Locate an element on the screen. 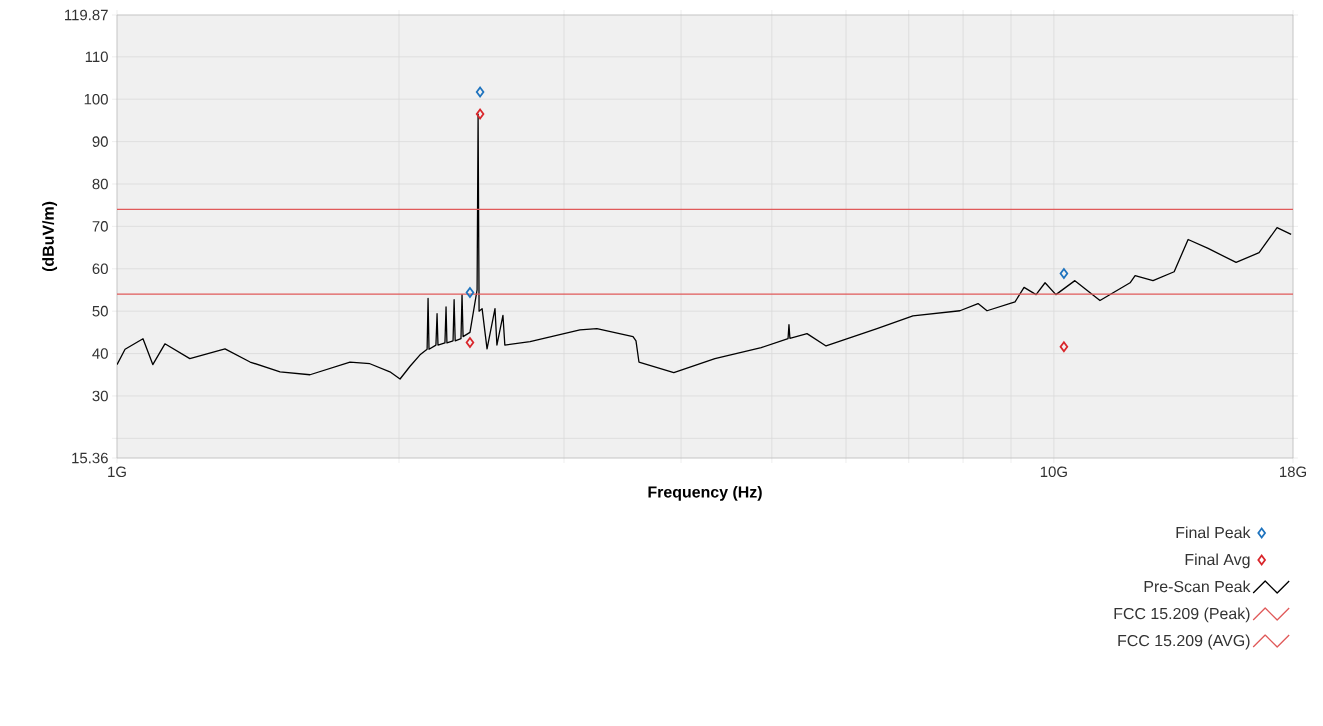  y-tick-label: 119.87 is located at coordinates (86, 15).